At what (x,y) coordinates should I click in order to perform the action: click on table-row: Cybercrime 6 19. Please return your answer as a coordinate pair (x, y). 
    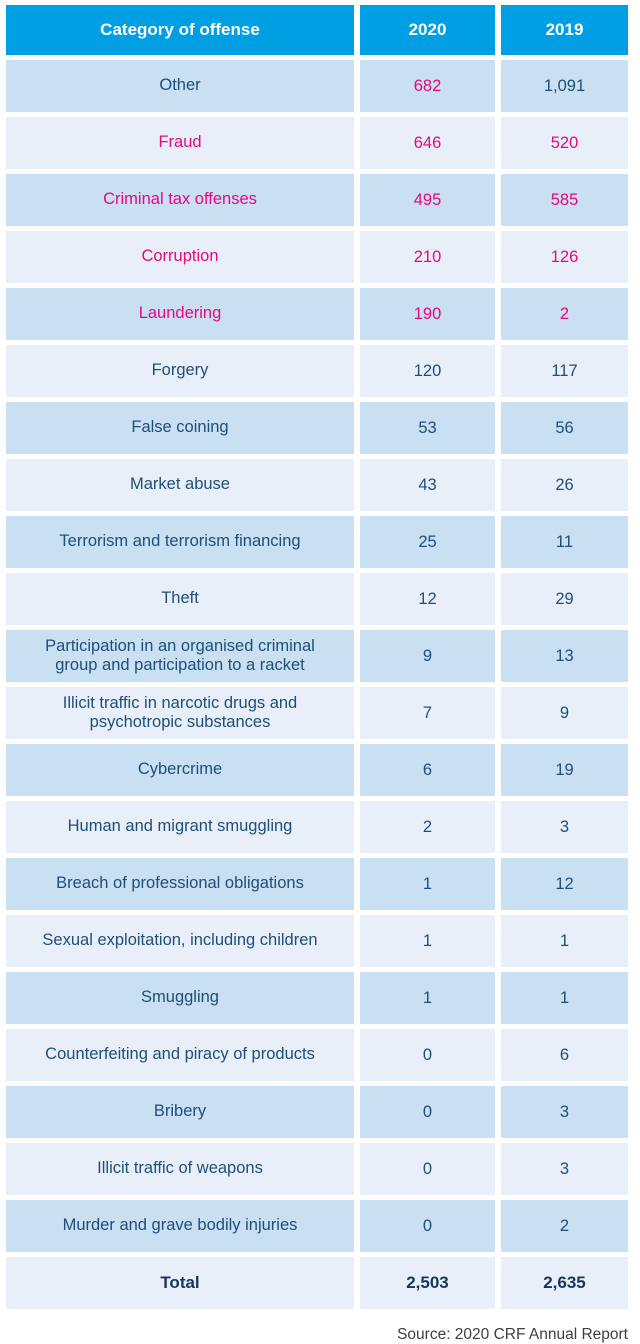
    Looking at the image, I should click on (317, 770).